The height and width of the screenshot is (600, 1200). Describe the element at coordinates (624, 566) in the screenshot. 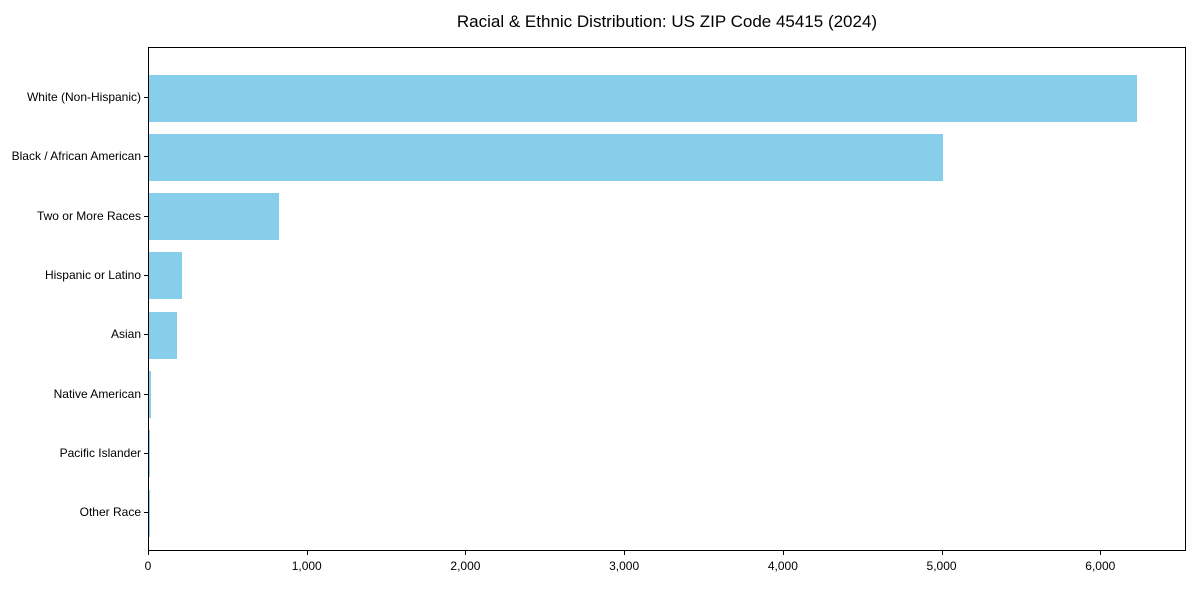

I see `x-tick-label: 3,000` at that location.